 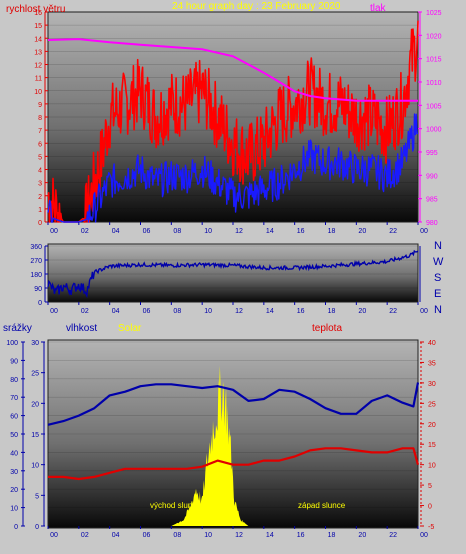 I want to click on wind-y-tick-label: 5, so click(x=40, y=157).